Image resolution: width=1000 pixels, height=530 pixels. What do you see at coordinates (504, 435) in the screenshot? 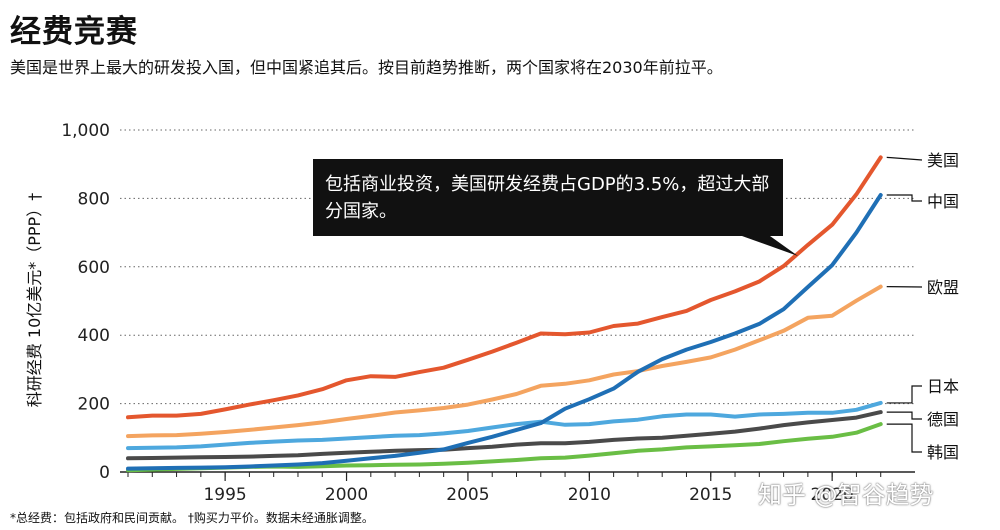
I see `series-line-germany` at bounding box center [504, 435].